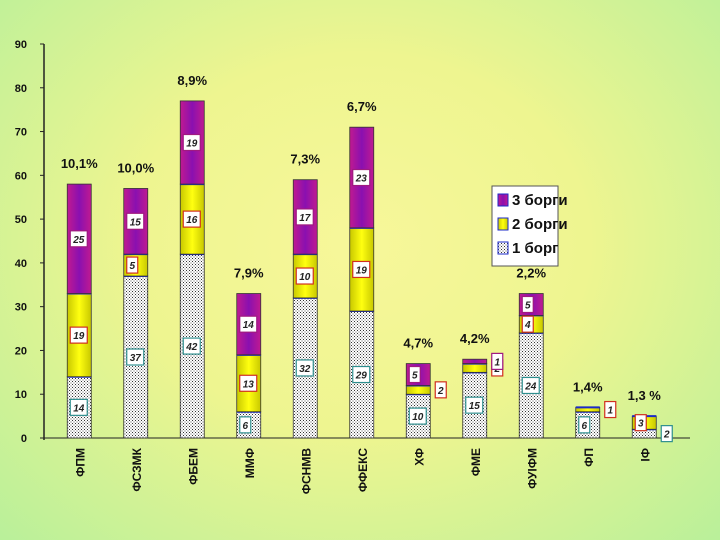 Image resolution: width=720 pixels, height=540 pixels. I want to click on x-tick-label: ММФ, so click(250, 463).